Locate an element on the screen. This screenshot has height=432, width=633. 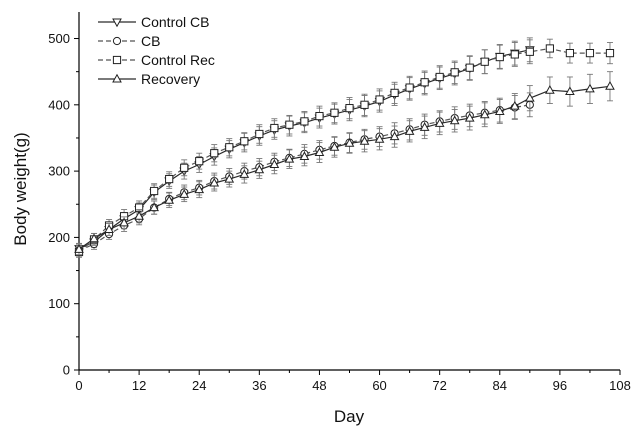
y-tick-label: 200 is located at coordinates (59, 237).